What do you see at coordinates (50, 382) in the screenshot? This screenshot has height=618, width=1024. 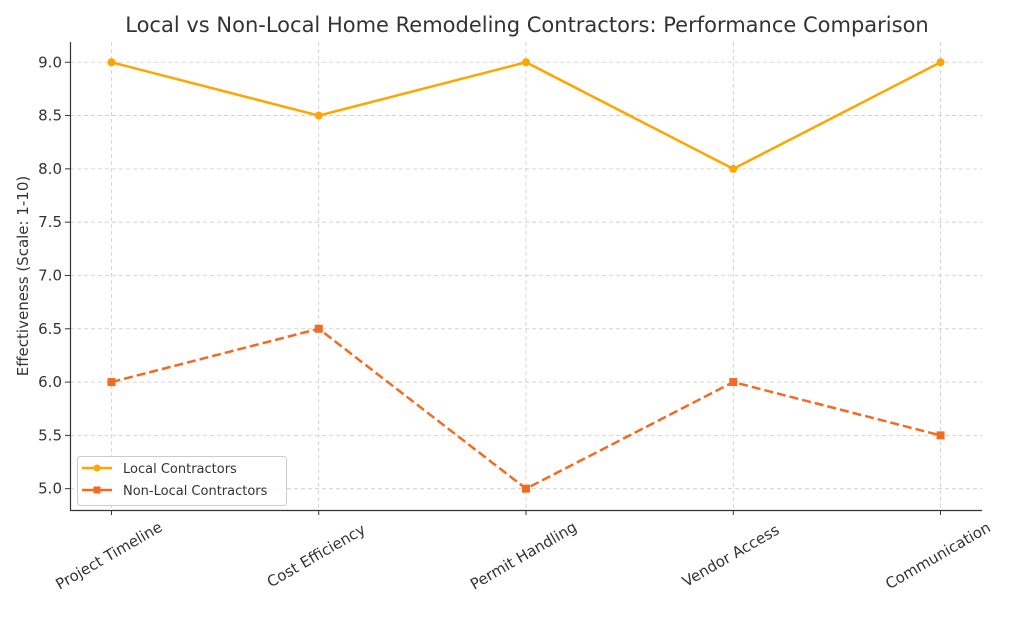 I see `y-tick-label: 6.0` at bounding box center [50, 382].